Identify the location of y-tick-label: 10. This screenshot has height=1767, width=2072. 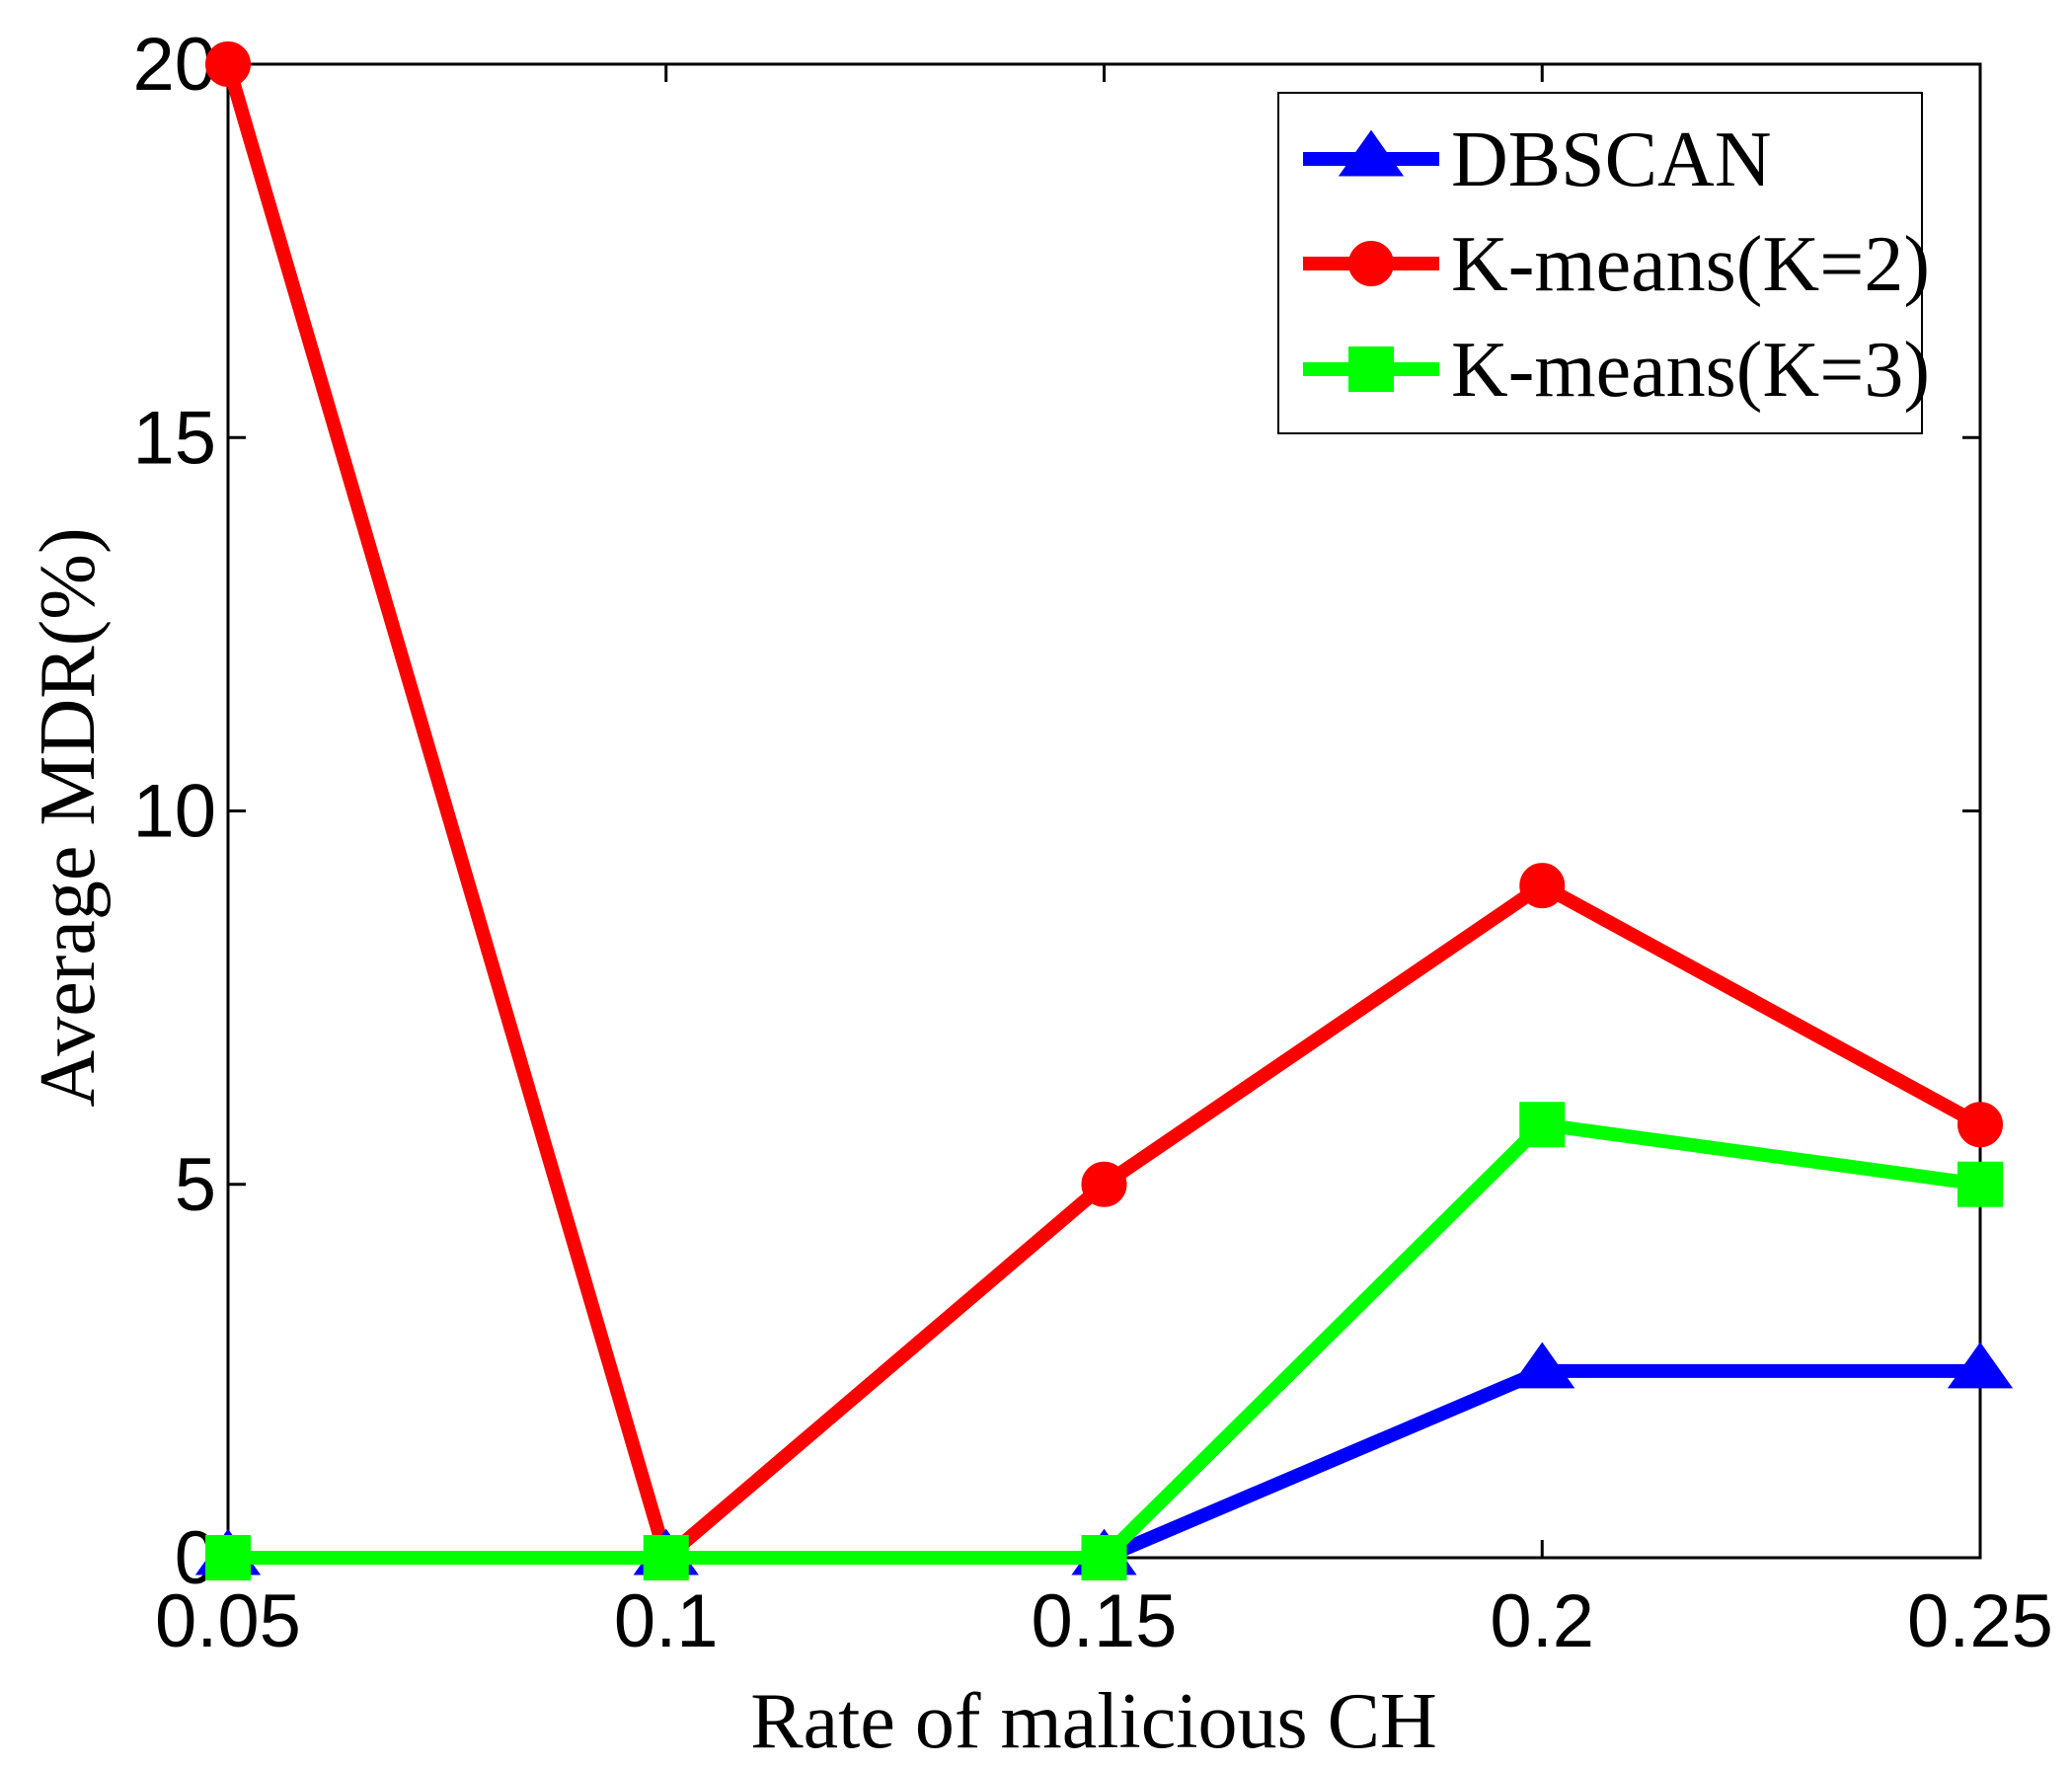
(174, 812).